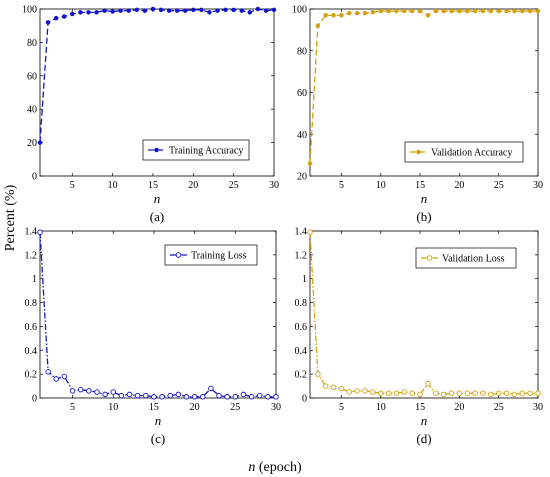 The image size is (550, 477). Describe the element at coordinates (299, 10) in the screenshot. I see `y-tick-label: 100` at that location.